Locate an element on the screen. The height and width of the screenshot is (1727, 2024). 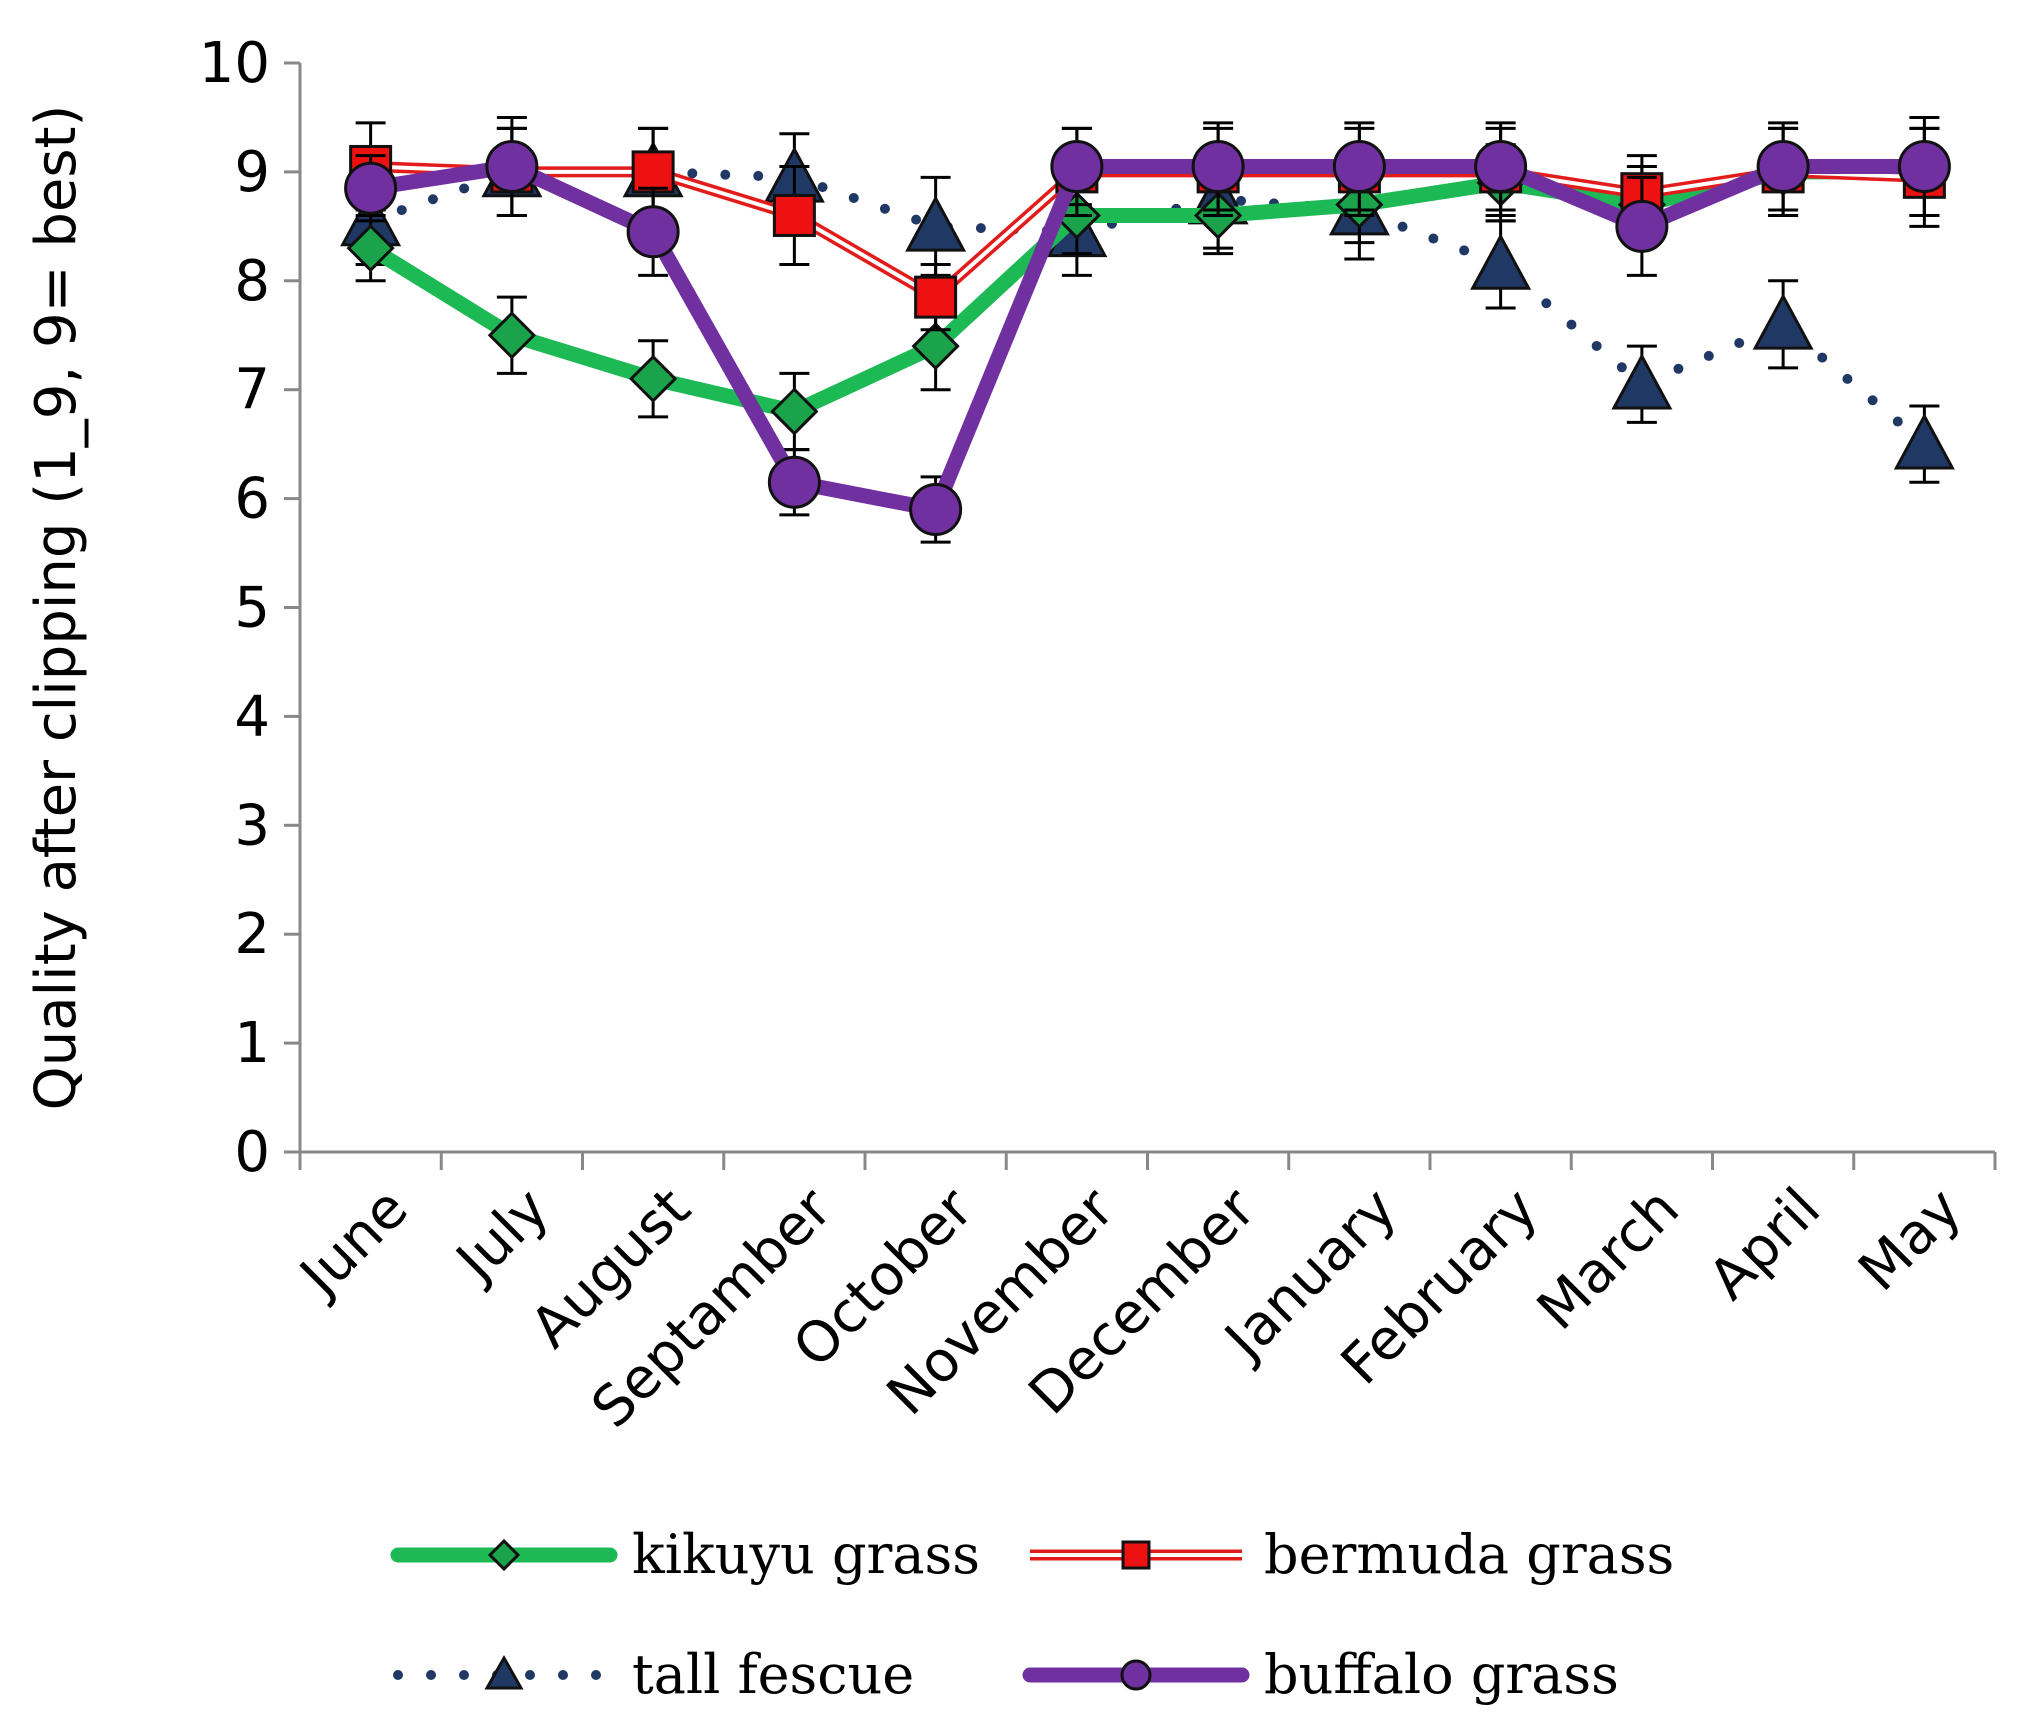
legend-item-buffalo-grass: buffalo grass is located at coordinates (1320, 1674).